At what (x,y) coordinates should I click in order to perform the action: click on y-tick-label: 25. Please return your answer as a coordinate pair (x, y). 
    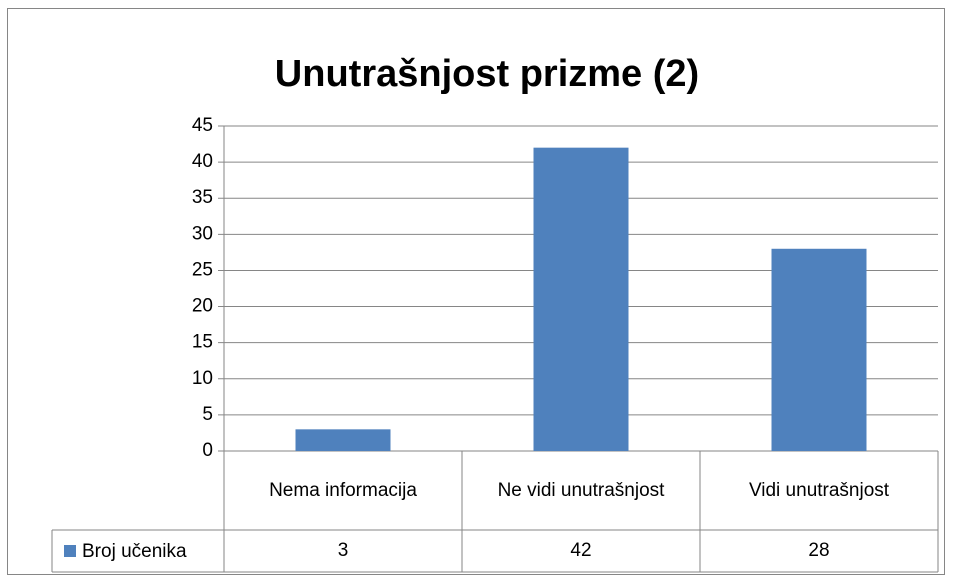
    Looking at the image, I should click on (202, 269).